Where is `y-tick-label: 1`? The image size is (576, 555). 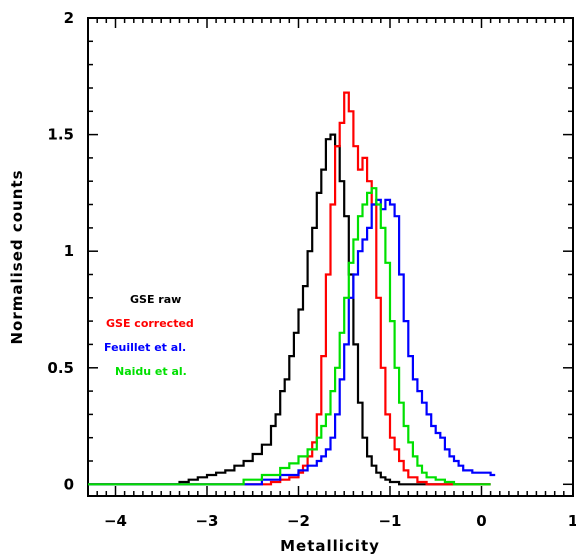
y-tick-label: 1 is located at coordinates (69, 251).